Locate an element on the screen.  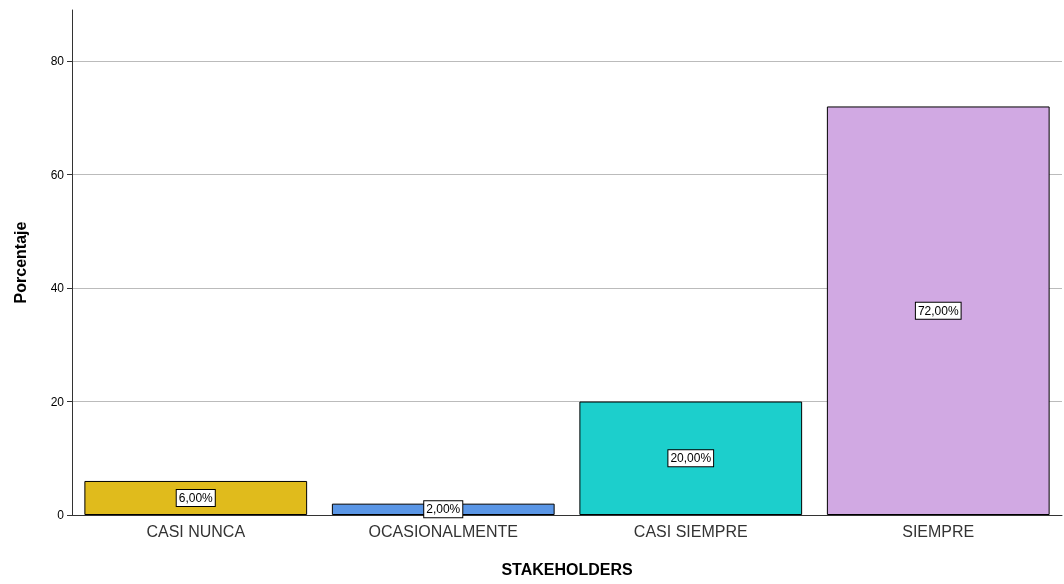
y-tick-label: 20 is located at coordinates (57, 401).